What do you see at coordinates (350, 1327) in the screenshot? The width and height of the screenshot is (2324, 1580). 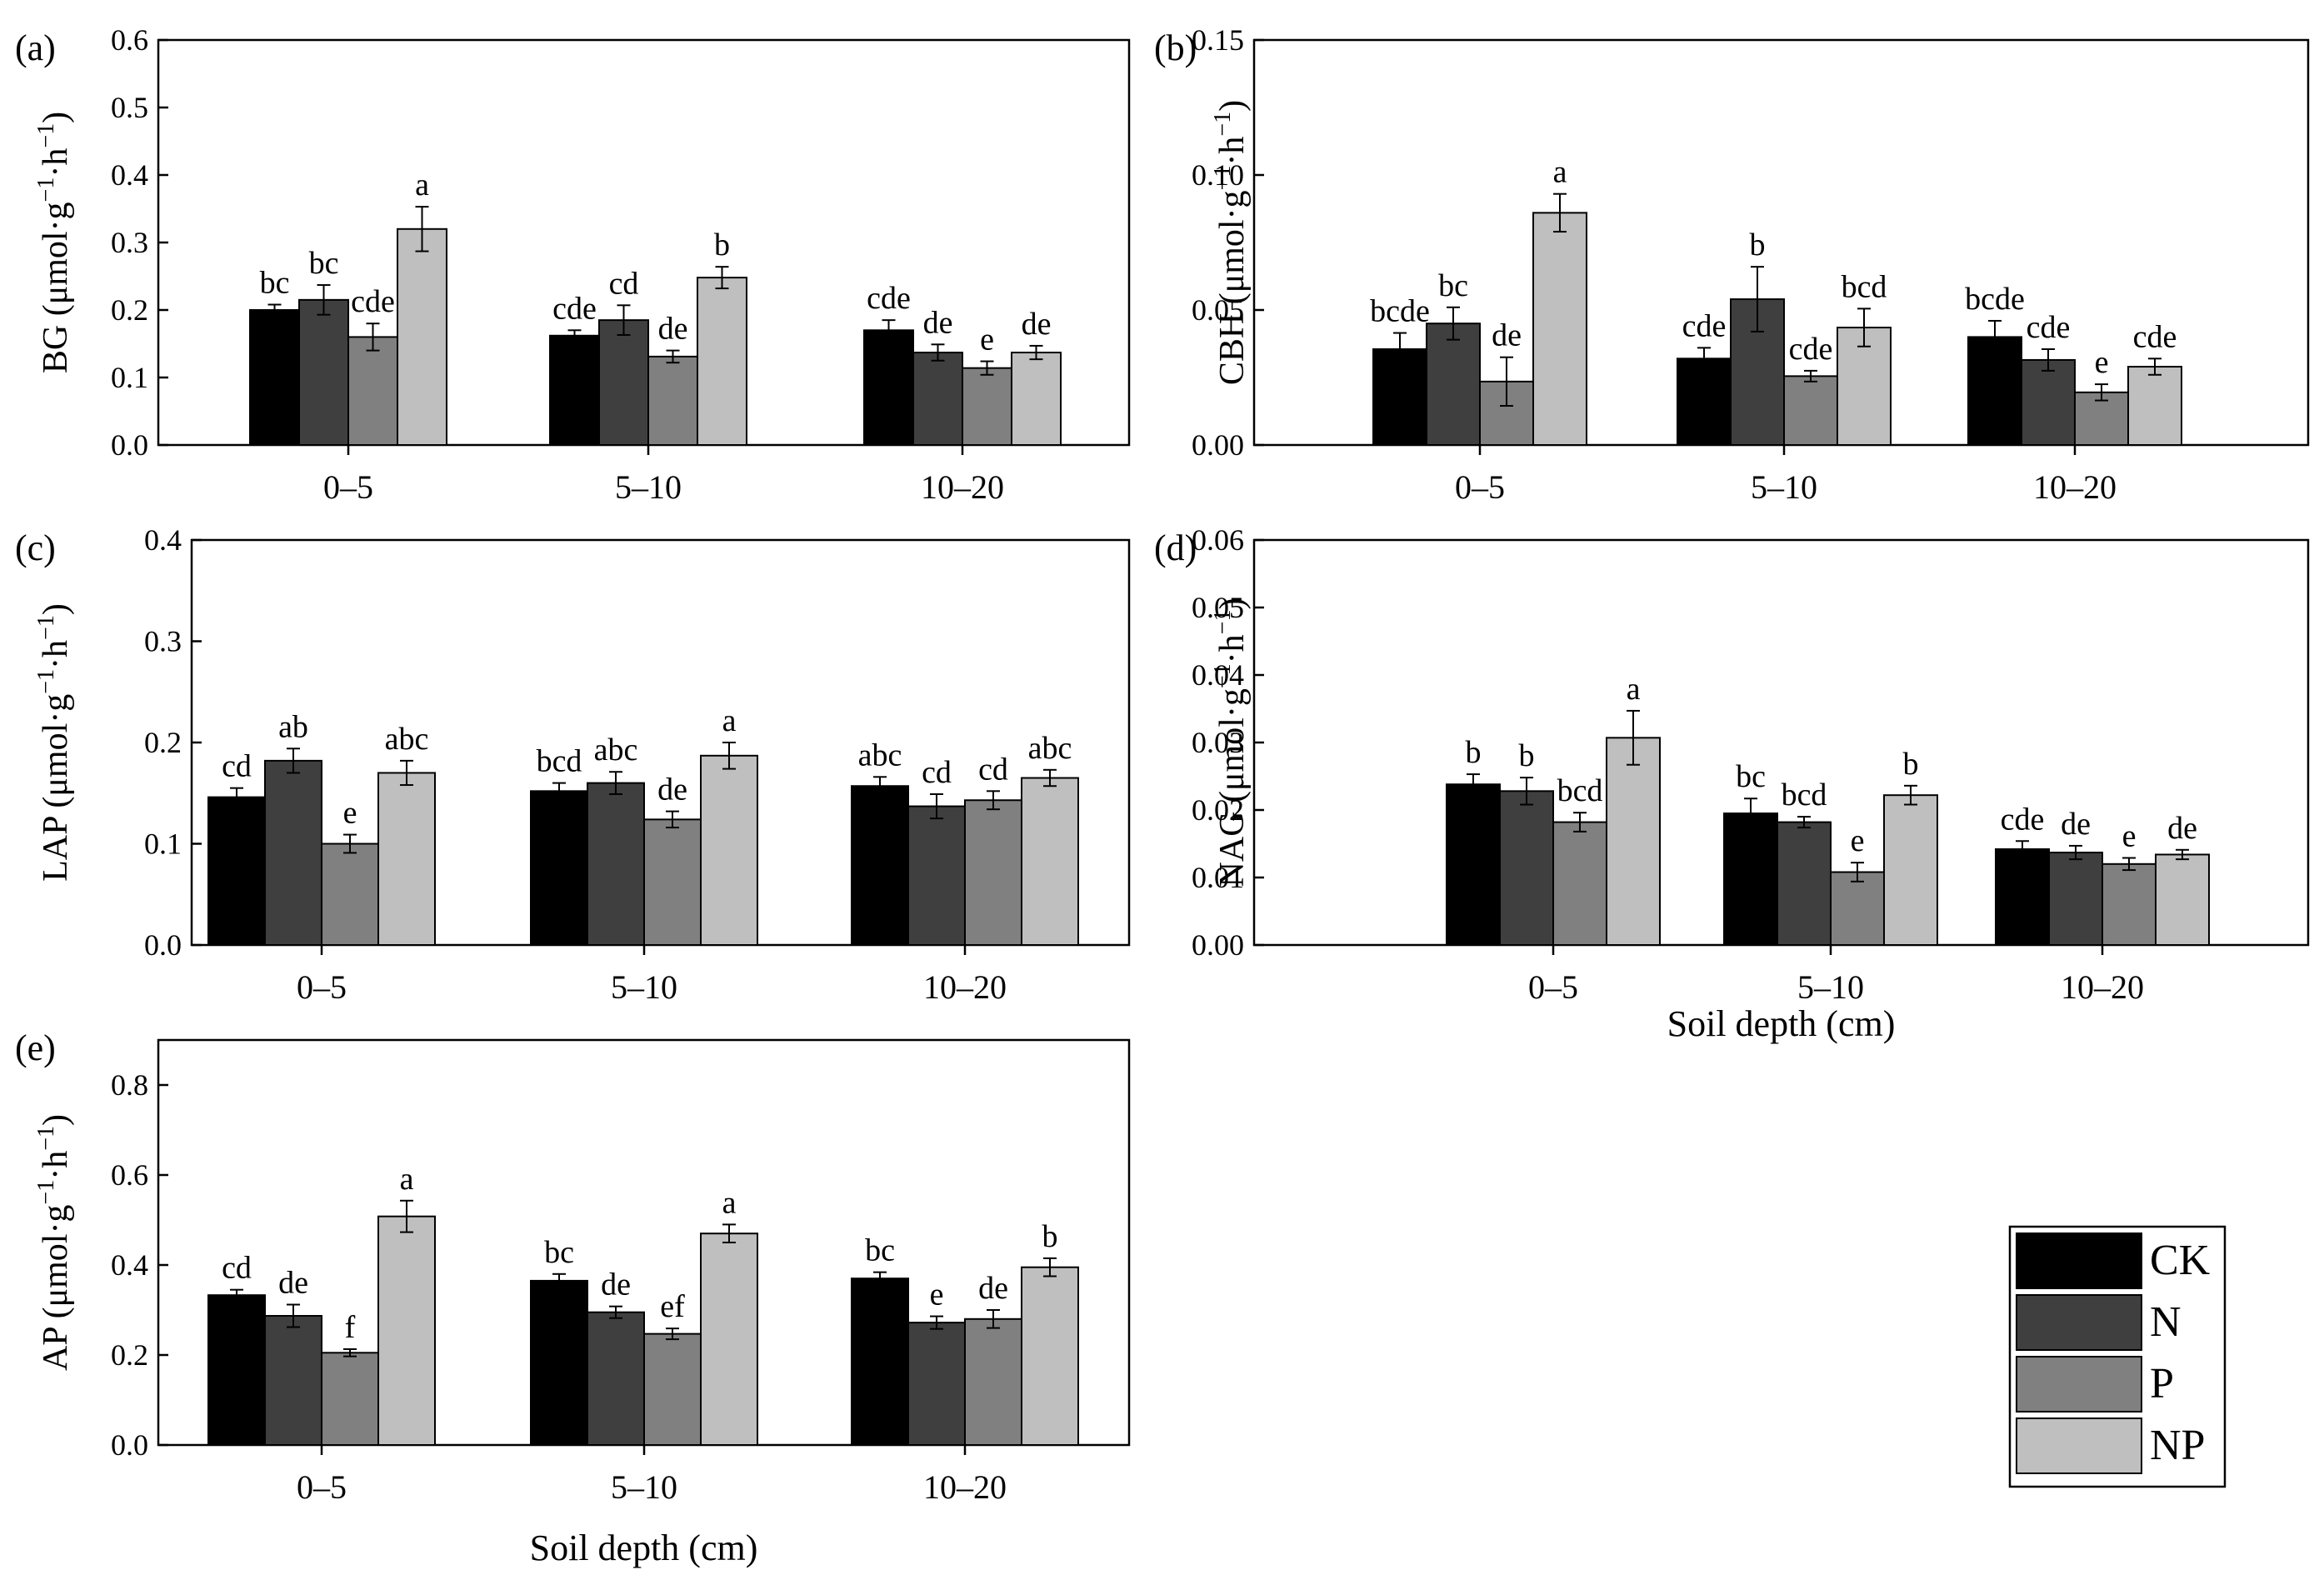 I see `significance-letter: f` at bounding box center [350, 1327].